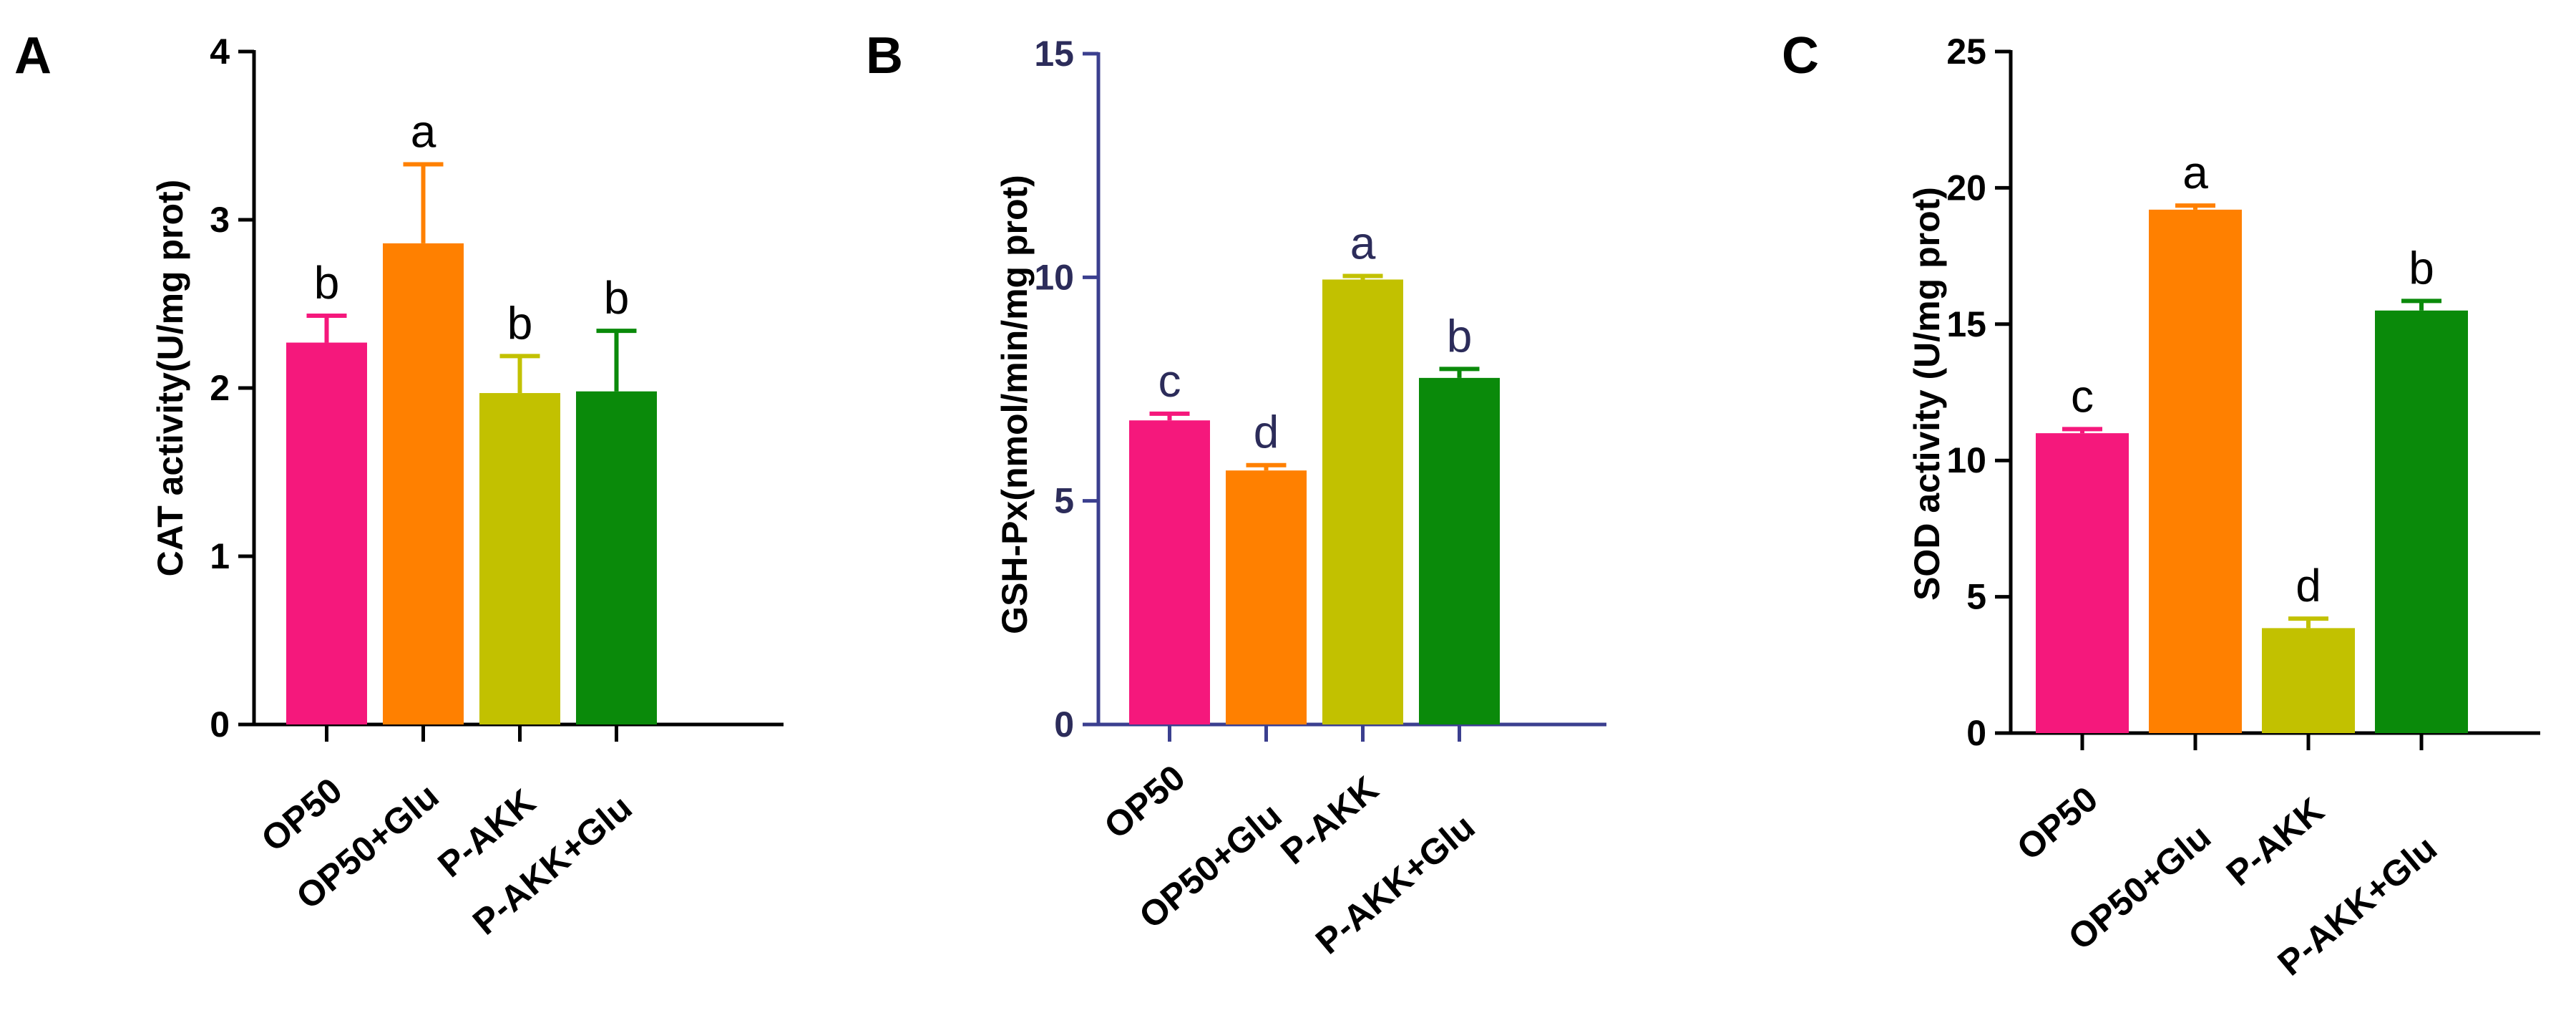 The width and height of the screenshot is (2576, 1018). I want to click on panel-a-significance-op50-glu: a, so click(423, 131).